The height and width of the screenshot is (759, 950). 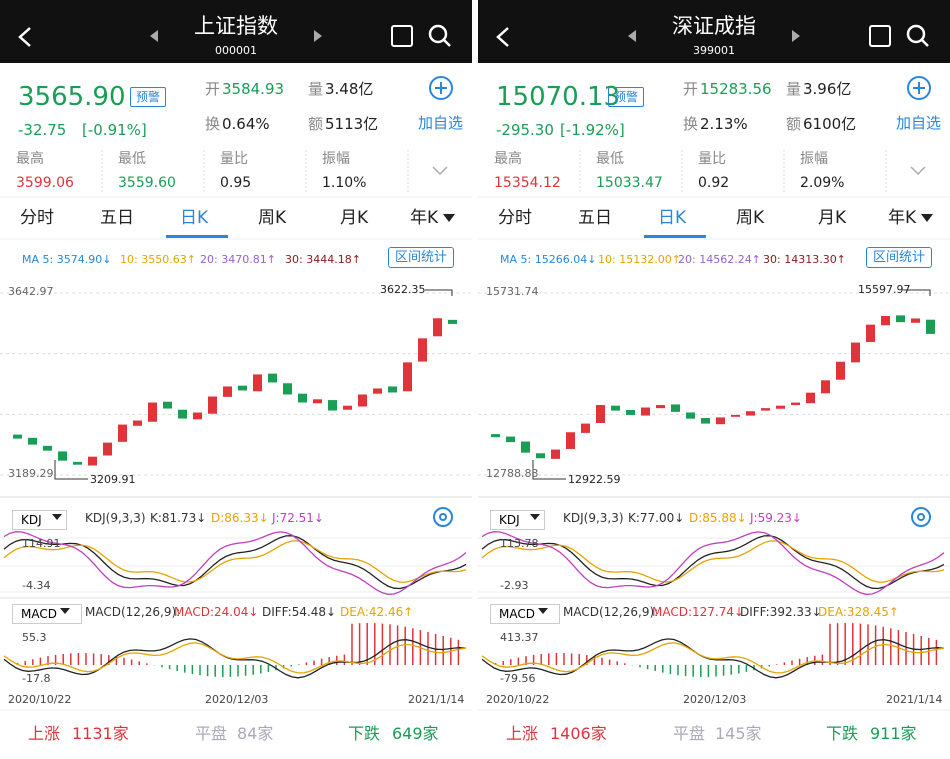 I want to click on flat-count: 145家, so click(x=738, y=733).